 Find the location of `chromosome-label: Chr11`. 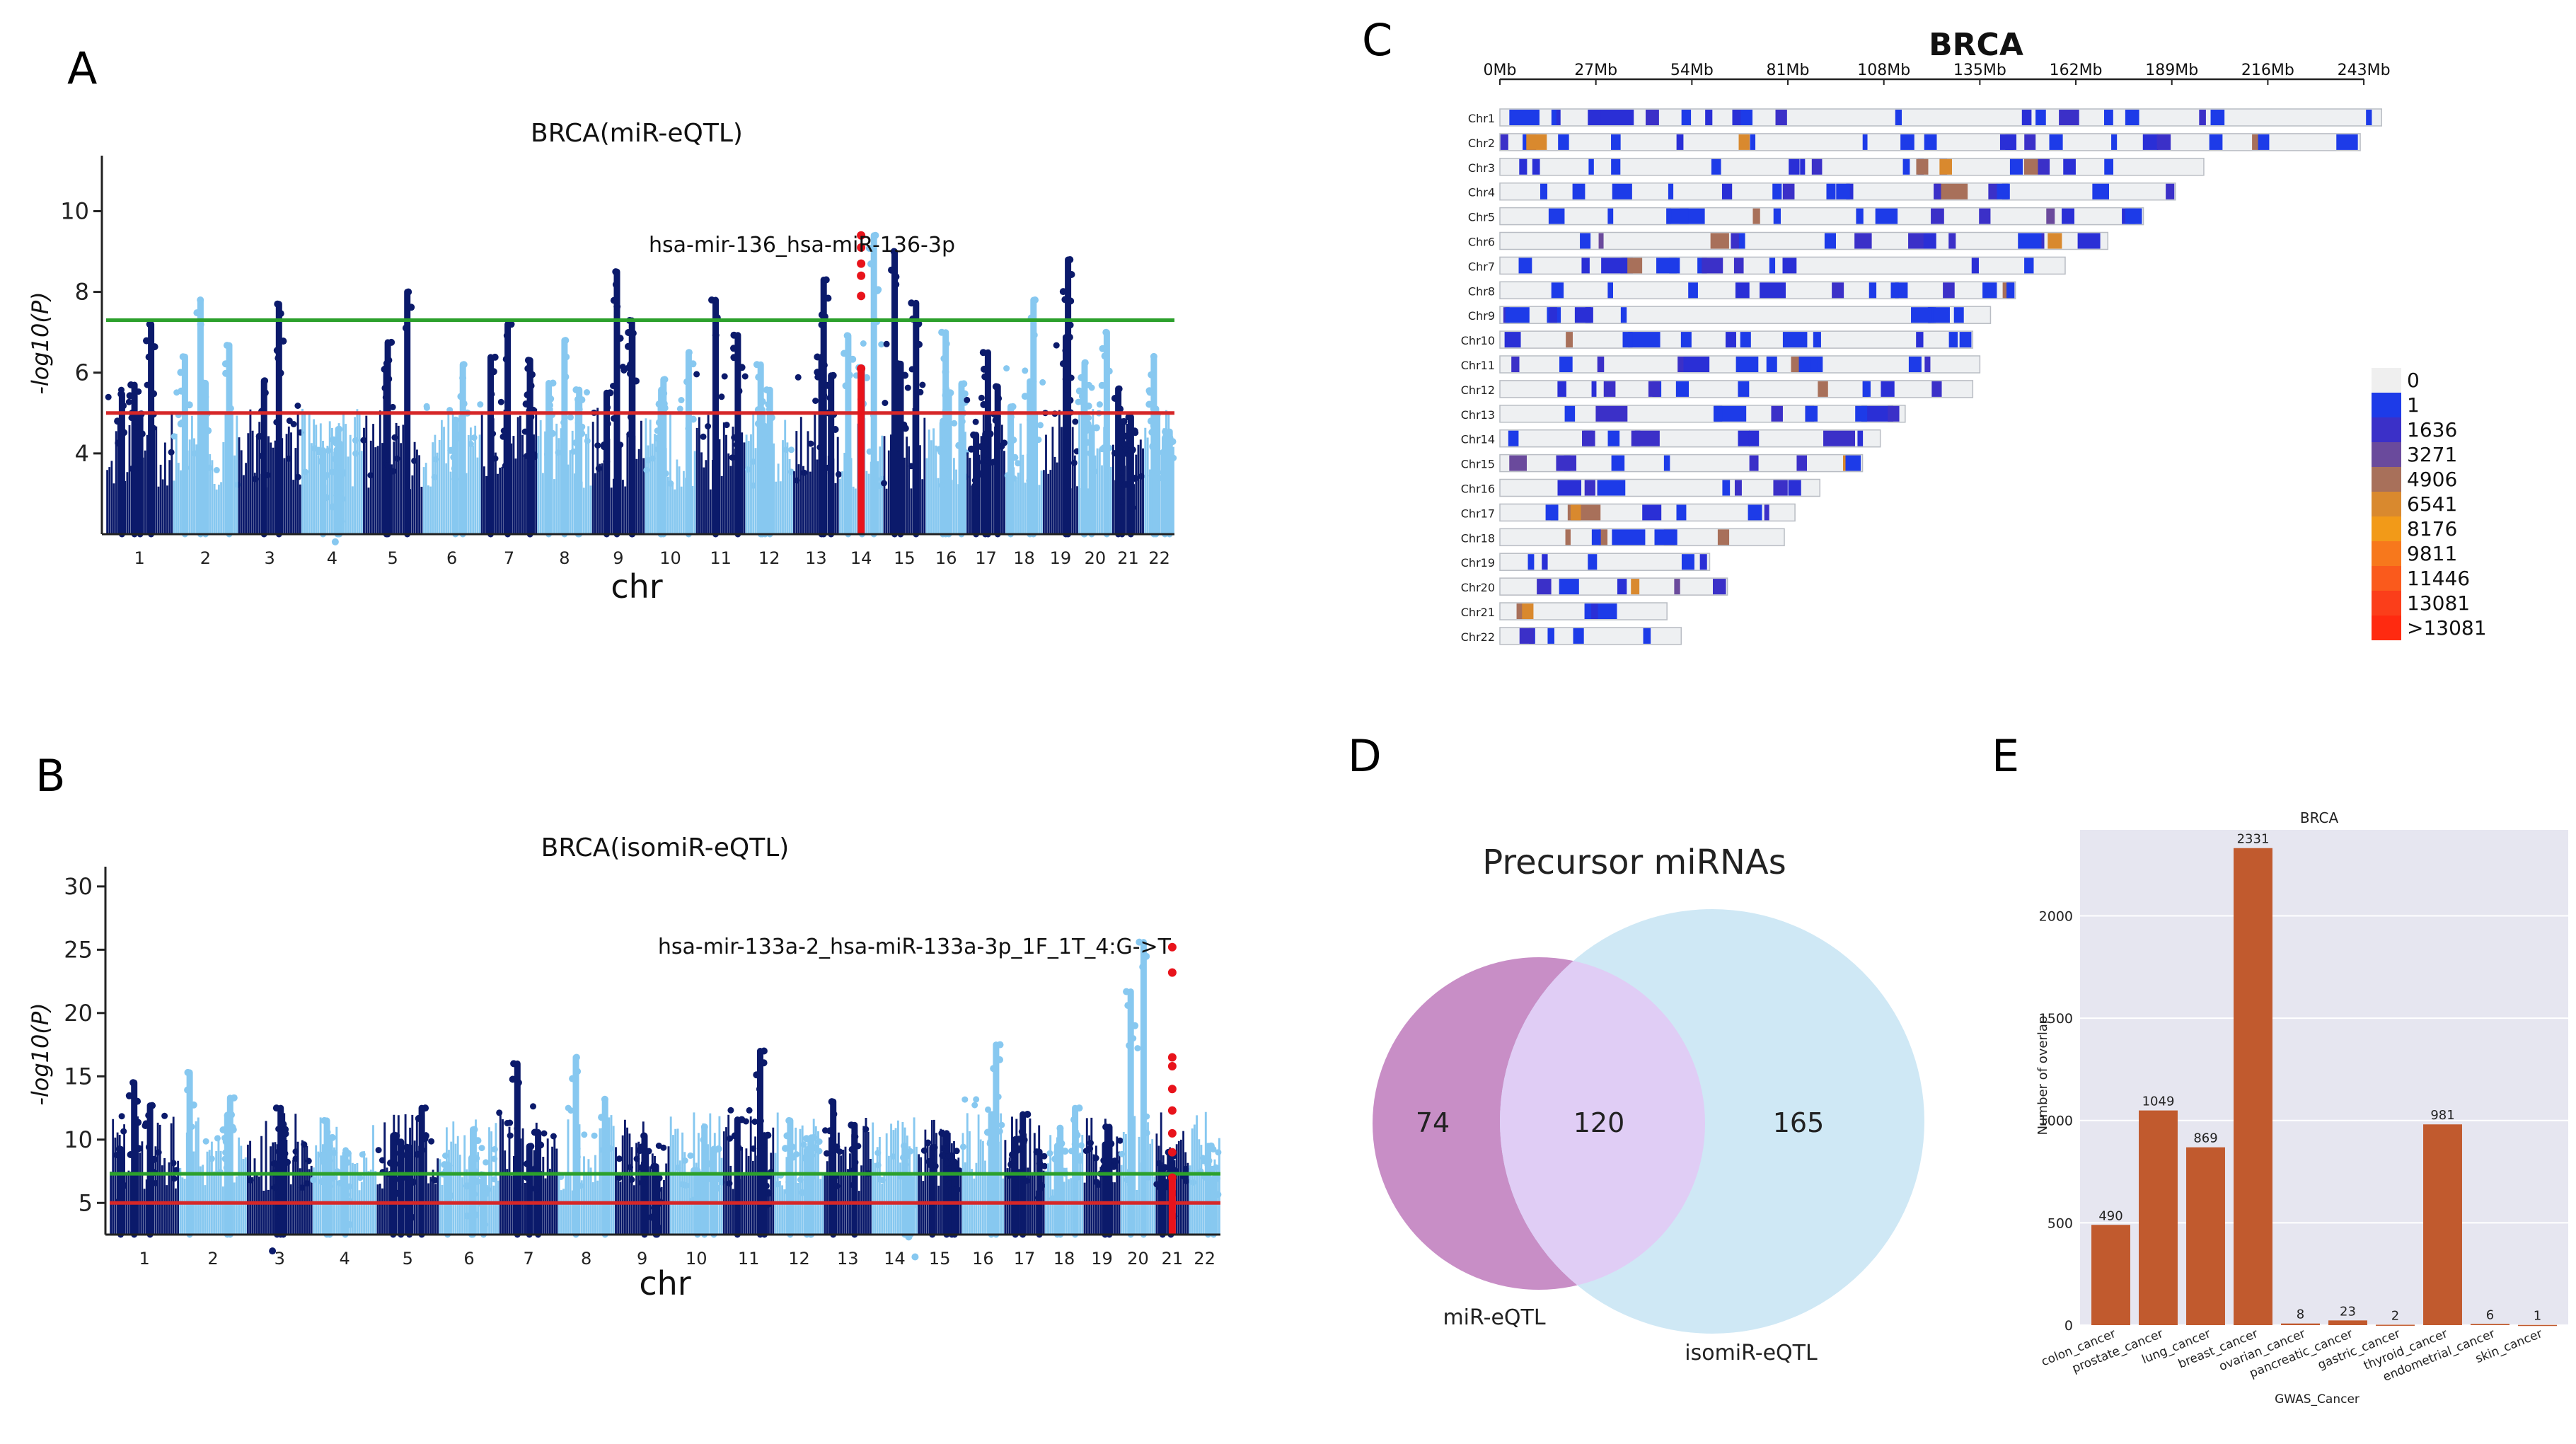

chromosome-label: Chr11 is located at coordinates (1478, 365).